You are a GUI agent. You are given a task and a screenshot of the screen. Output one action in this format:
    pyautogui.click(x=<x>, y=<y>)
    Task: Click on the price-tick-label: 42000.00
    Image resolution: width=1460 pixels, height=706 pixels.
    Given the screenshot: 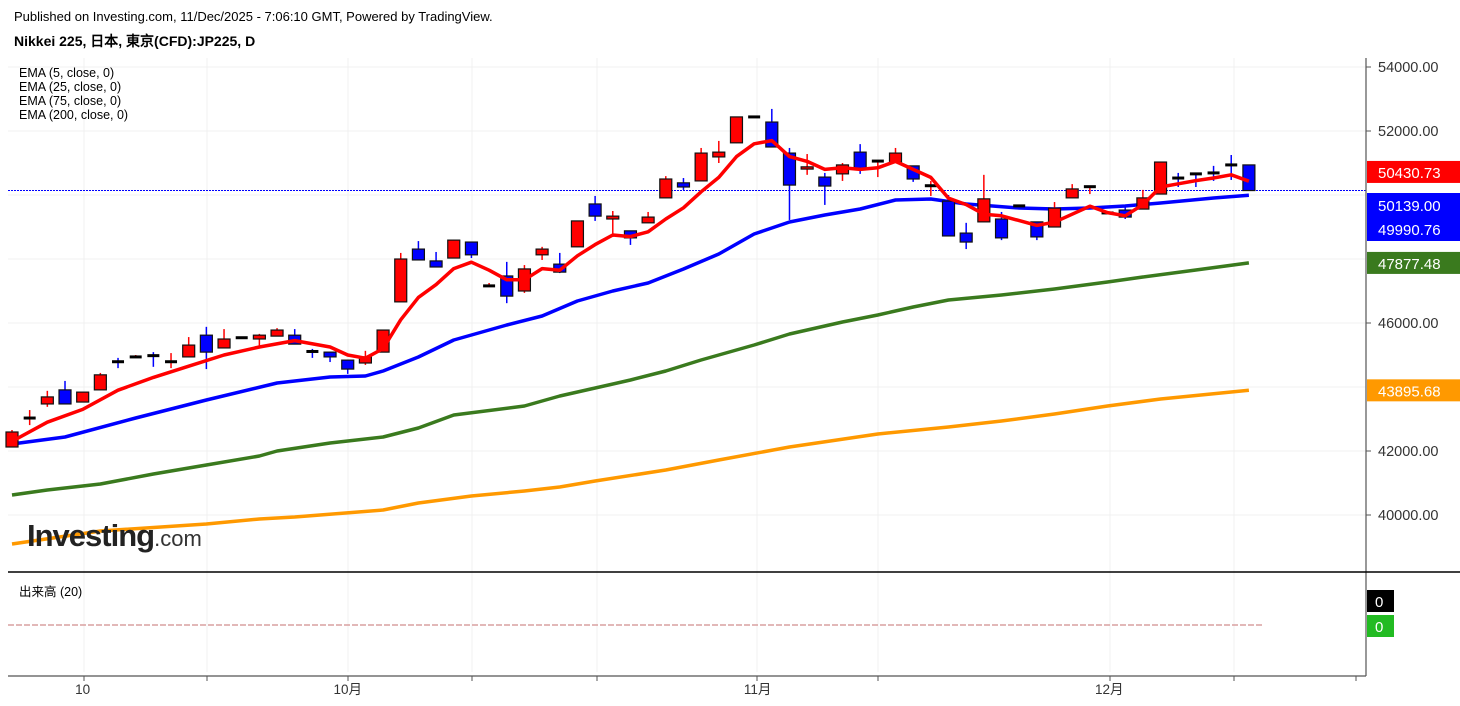 What is the action you would take?
    pyautogui.click(x=1408, y=452)
    